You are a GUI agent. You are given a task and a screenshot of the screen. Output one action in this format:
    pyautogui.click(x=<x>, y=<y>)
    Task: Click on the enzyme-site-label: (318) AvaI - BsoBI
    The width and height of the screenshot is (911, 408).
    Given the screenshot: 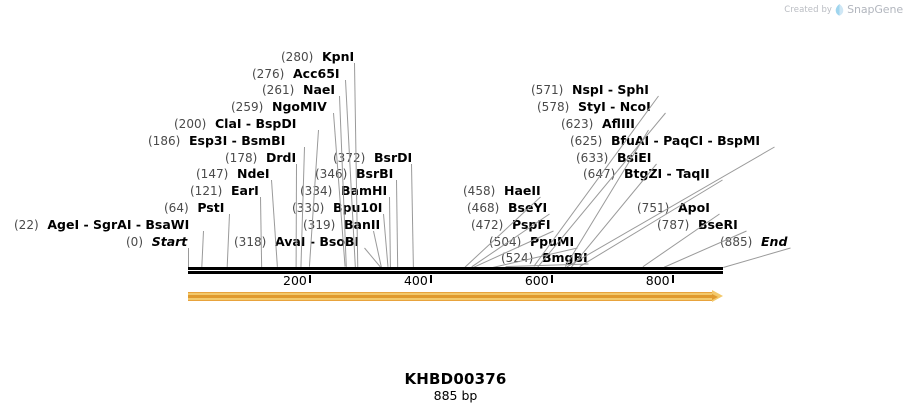 What is the action you would take?
    pyautogui.click(x=297, y=241)
    